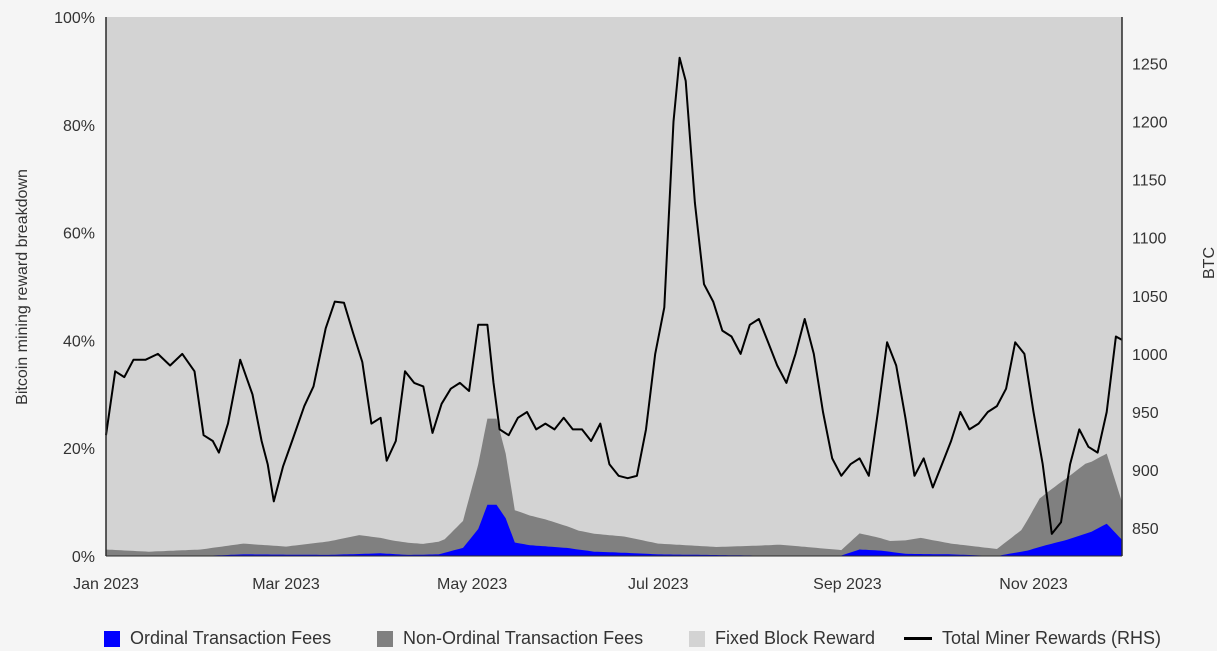  What do you see at coordinates (286, 584) in the screenshot?
I see `x-tick-label: Mar 2023` at bounding box center [286, 584].